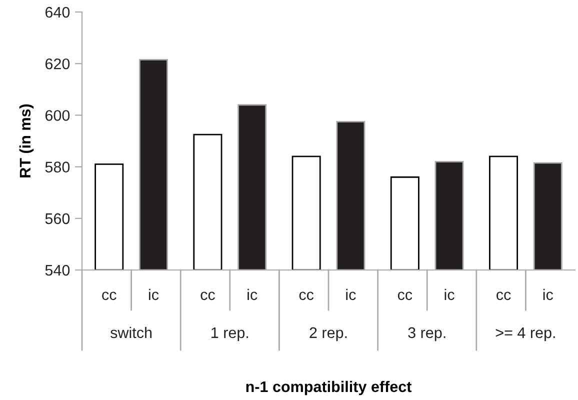  Describe the element at coordinates (525, 334) in the screenshot. I see `x-tick-label: >= 4 rep.` at that location.